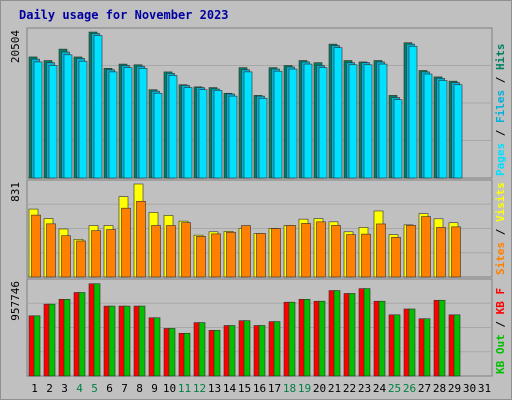 This screenshot has width=512, height=400. I want to click on day-label-8: 8, so click(139, 388).